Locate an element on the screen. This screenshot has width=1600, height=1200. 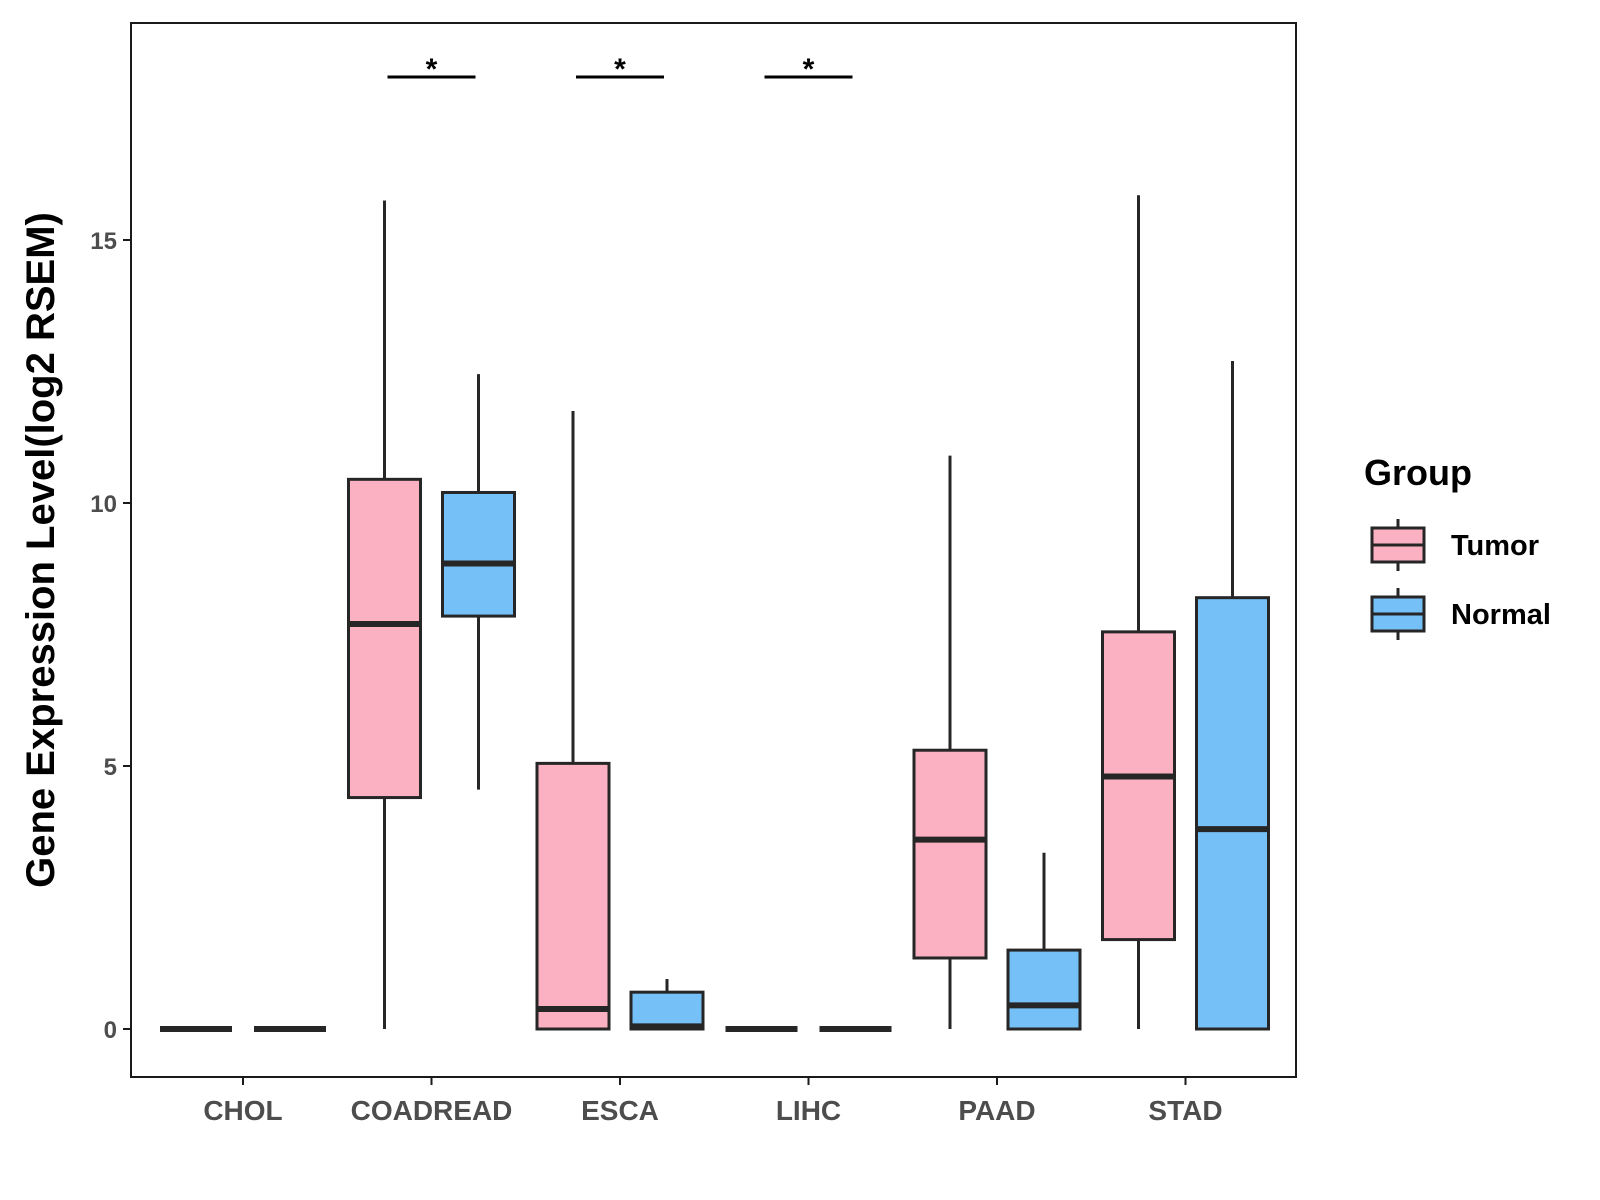
legend-label: Tumor is located at coordinates (1495, 546).